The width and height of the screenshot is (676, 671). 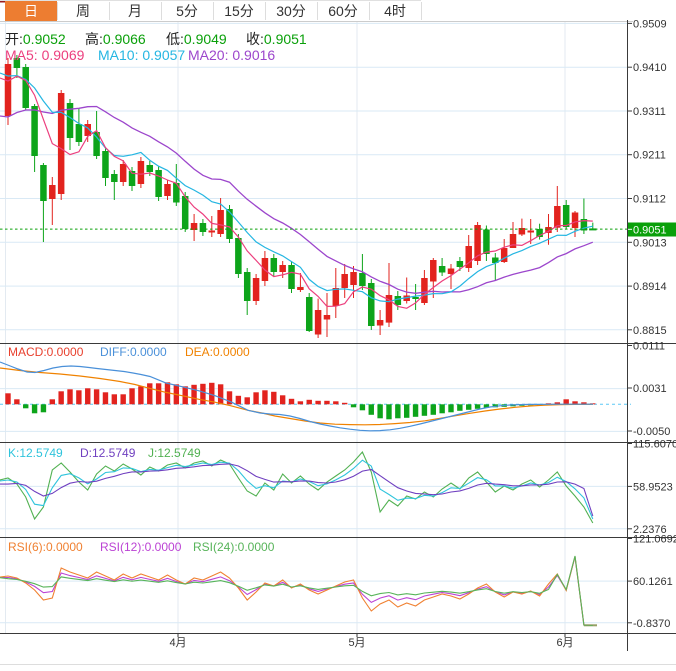 What do you see at coordinates (141, 547) in the screenshot?
I see `svg-text: RSI(12):0.0000` at bounding box center [141, 547].